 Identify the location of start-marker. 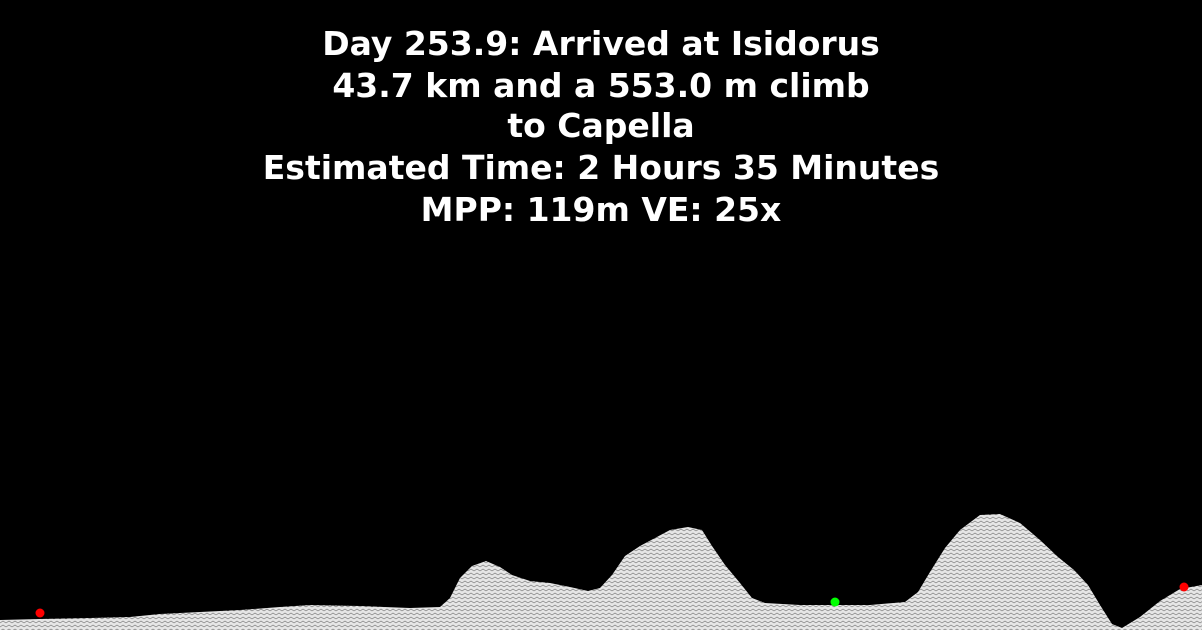
(40, 613).